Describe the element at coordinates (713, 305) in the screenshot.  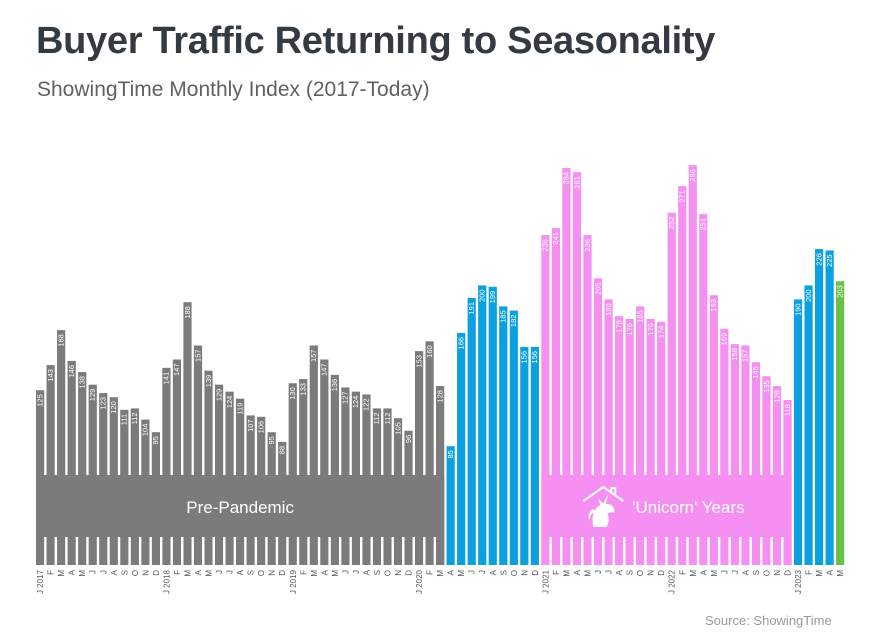
I see `bar-value-label: 193` at that location.